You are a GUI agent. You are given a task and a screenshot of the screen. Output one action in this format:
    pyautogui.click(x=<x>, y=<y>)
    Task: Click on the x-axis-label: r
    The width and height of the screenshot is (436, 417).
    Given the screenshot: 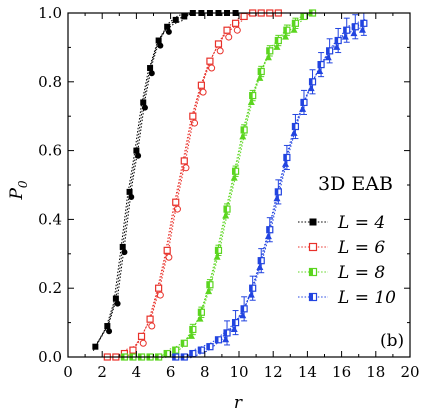 What is the action you would take?
    pyautogui.click(x=238, y=403)
    